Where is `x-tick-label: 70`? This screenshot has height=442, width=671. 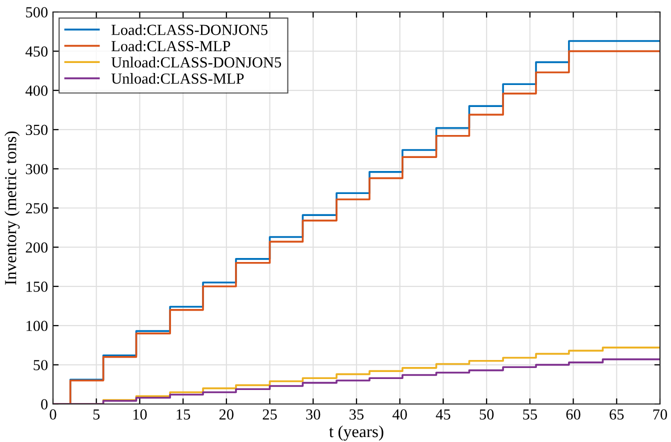
x-tick-label: 70 is located at coordinates (660, 414).